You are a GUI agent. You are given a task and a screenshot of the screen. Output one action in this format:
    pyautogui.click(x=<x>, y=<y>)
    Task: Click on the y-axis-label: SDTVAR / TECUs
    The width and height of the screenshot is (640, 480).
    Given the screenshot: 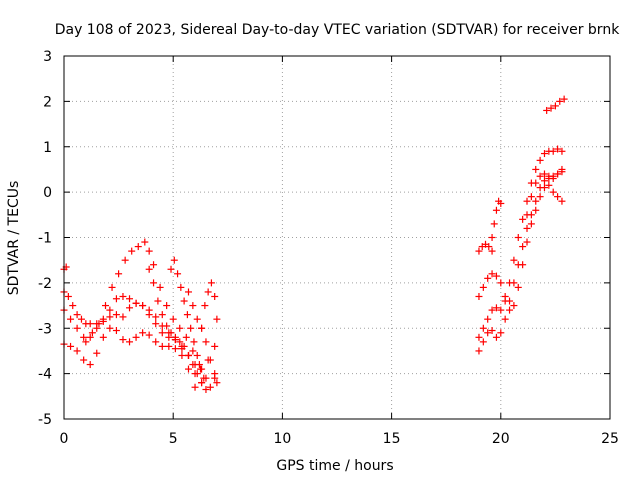 What is the action you would take?
    pyautogui.click(x=14, y=238)
    